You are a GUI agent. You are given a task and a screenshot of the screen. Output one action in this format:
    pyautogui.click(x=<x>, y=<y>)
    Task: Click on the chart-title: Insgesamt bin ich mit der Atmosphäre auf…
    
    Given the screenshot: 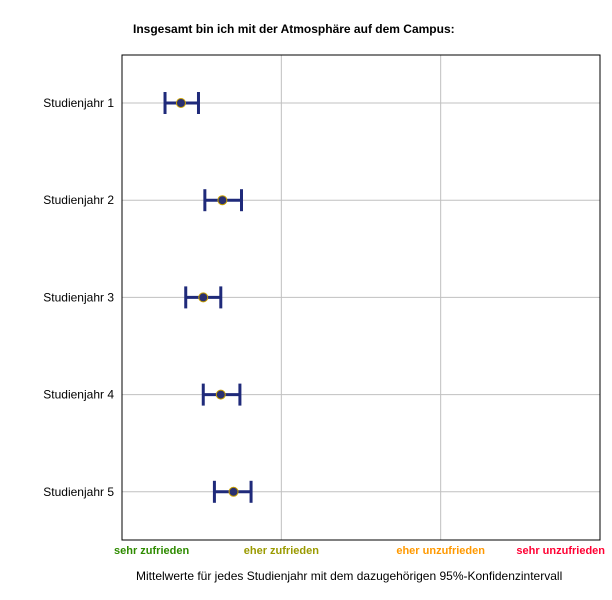 What is the action you would take?
    pyautogui.click(x=294, y=29)
    